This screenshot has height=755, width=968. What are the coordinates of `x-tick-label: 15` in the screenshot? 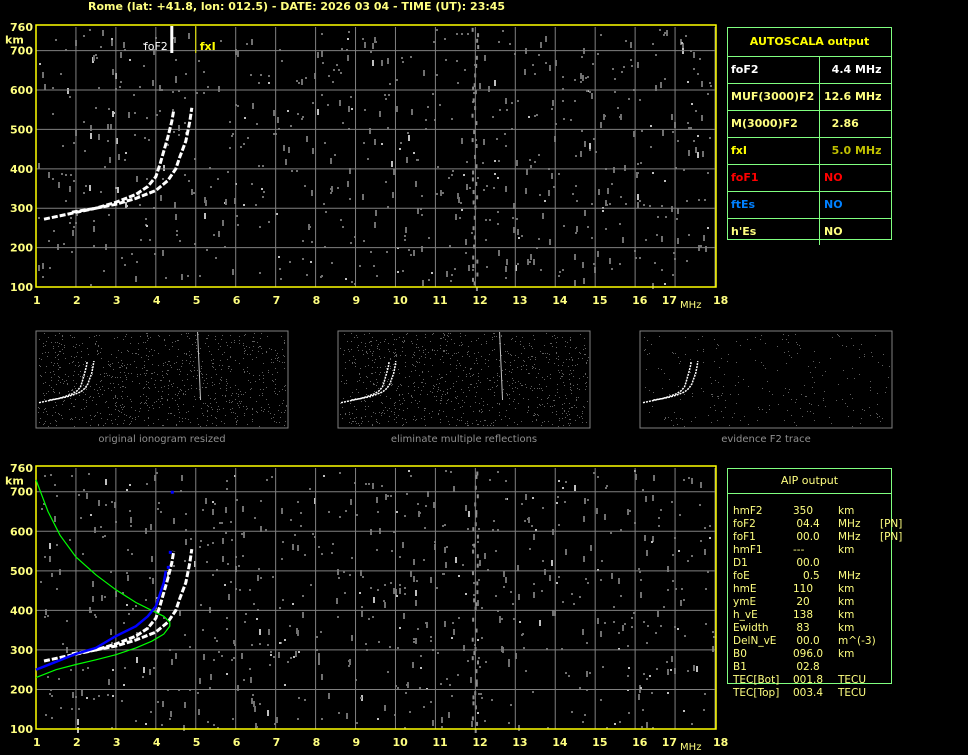 It's located at (599, 742).